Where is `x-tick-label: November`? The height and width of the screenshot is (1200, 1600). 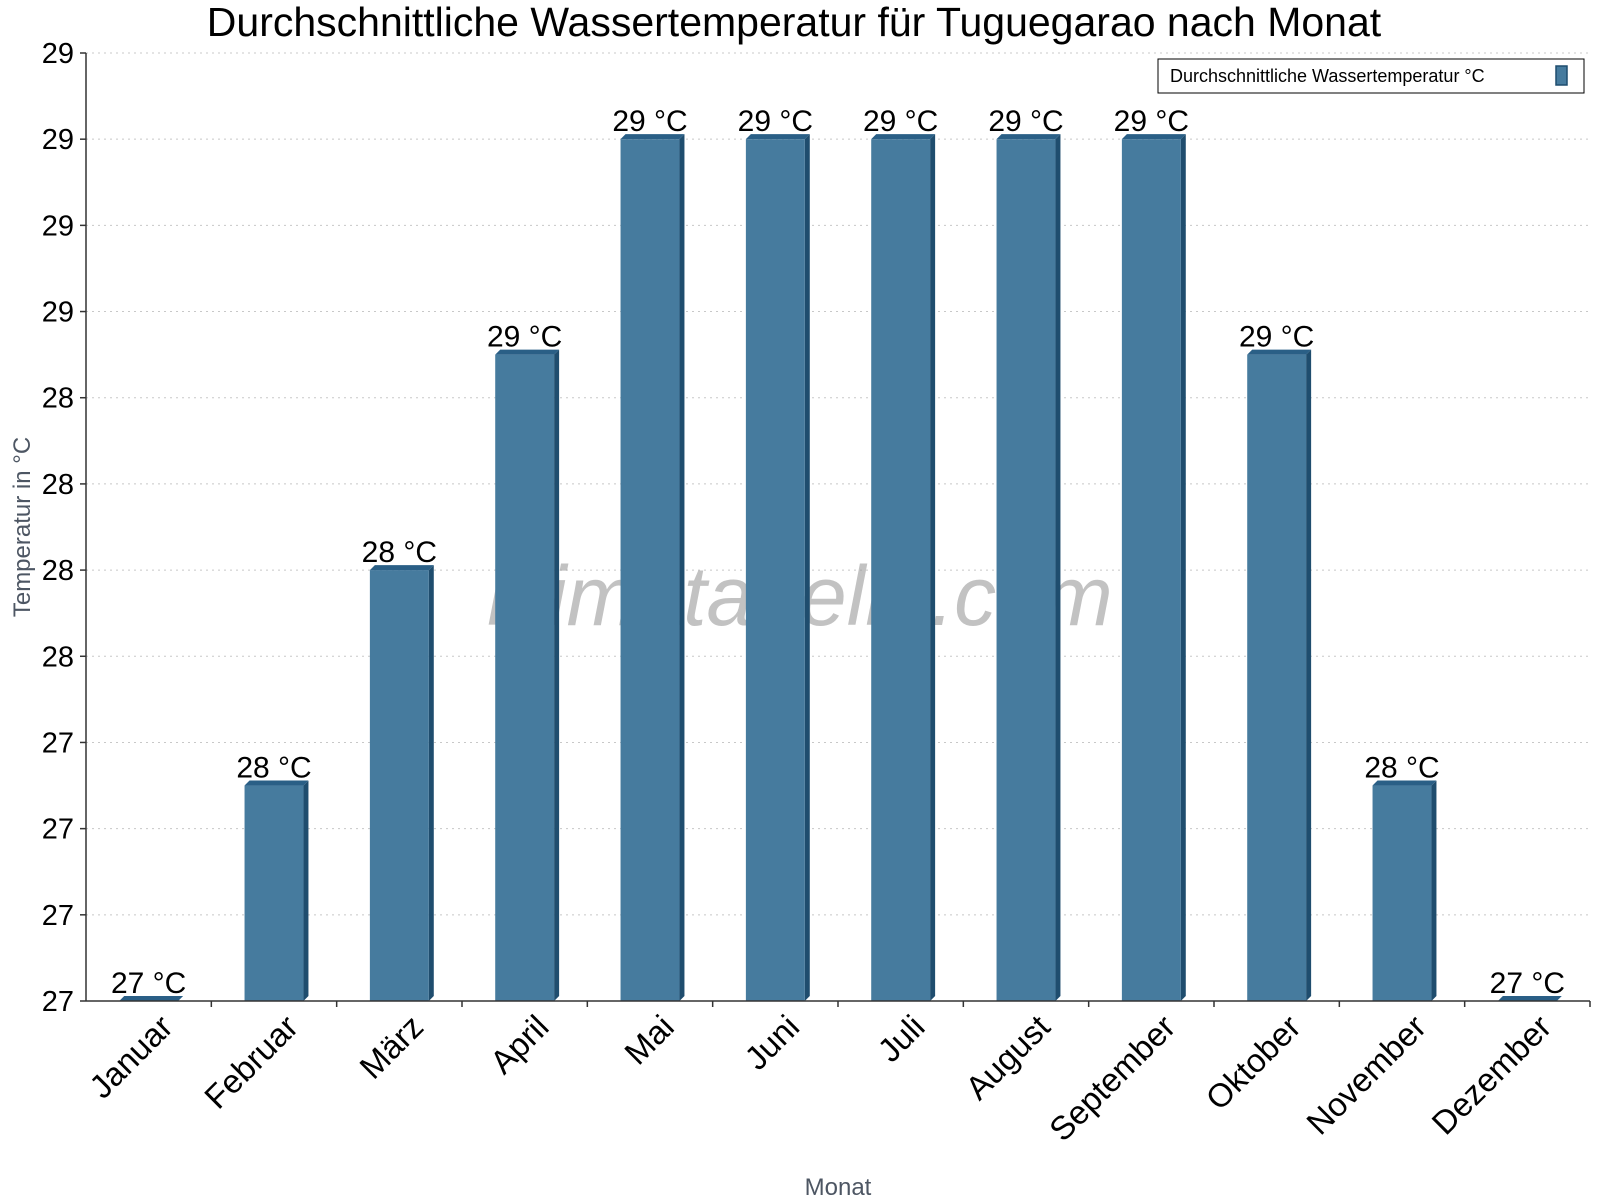
x-tick-label: November is located at coordinates (1366, 1075).